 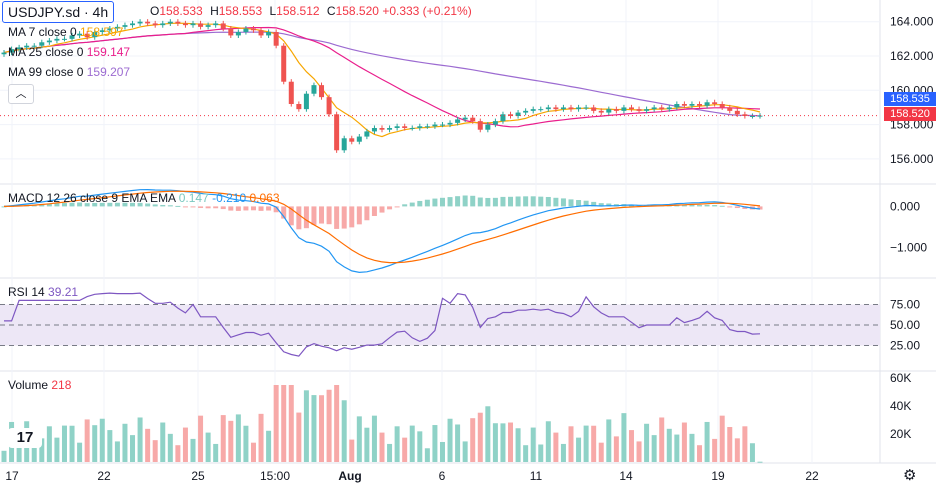 What do you see at coordinates (63, 292) in the screenshot?
I see `rsi-value: 39.21` at bounding box center [63, 292].